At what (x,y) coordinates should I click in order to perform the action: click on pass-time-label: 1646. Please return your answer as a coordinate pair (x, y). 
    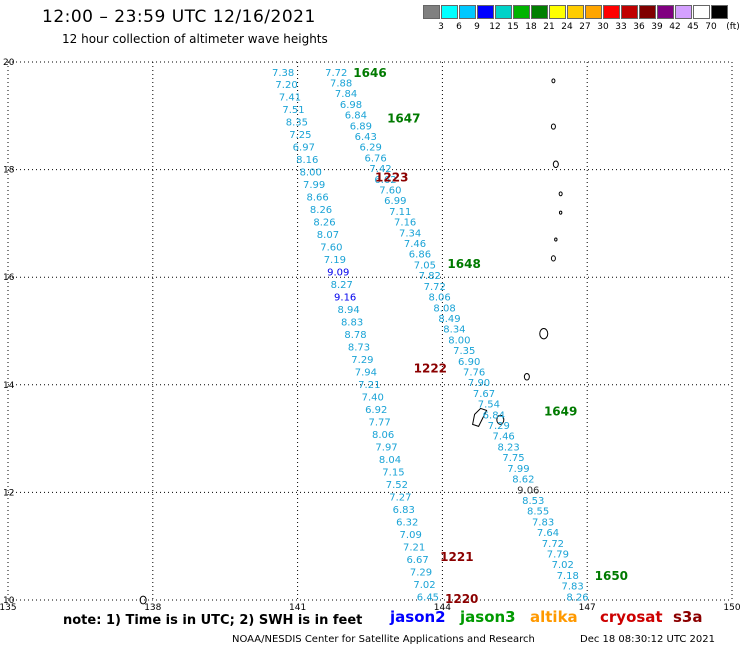
    Looking at the image, I should click on (369, 73).